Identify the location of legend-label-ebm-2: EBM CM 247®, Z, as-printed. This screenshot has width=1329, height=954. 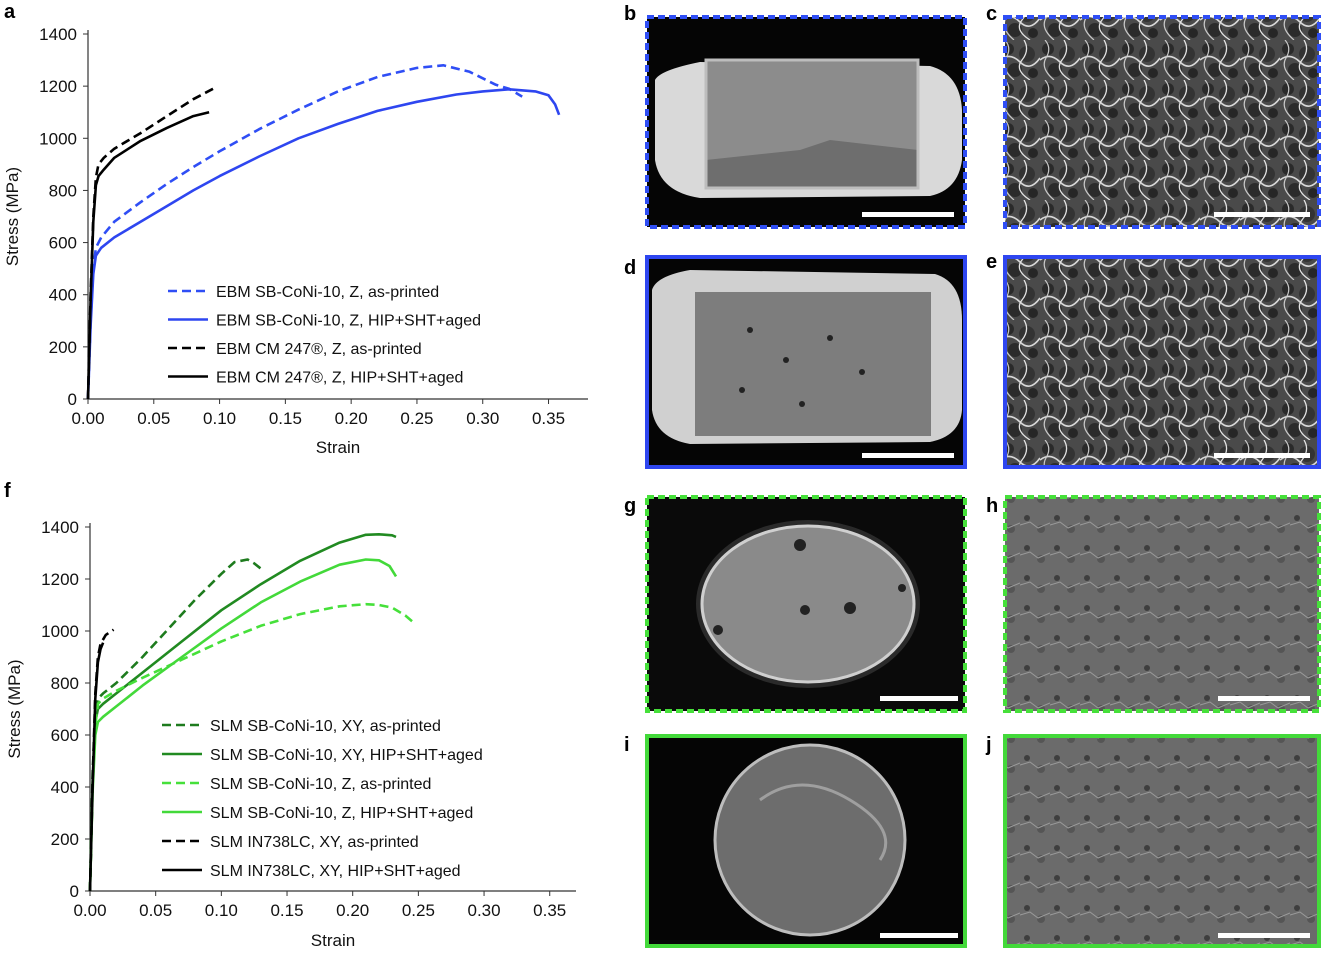
(319, 349).